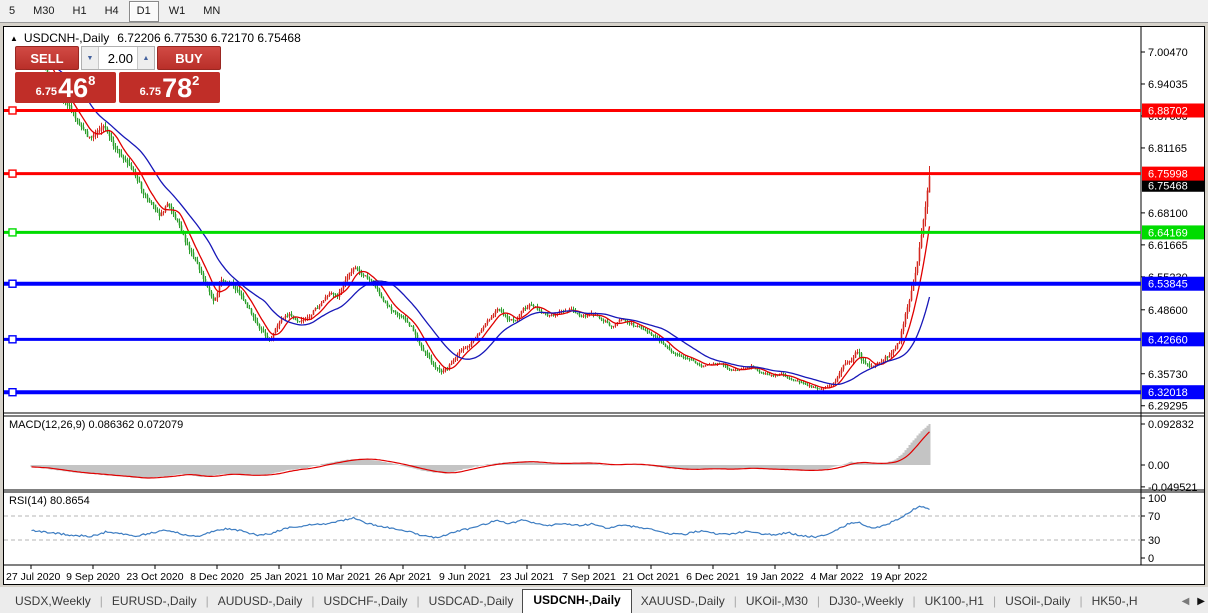  I want to click on timeframe-button-5: 5, so click(12, 10).